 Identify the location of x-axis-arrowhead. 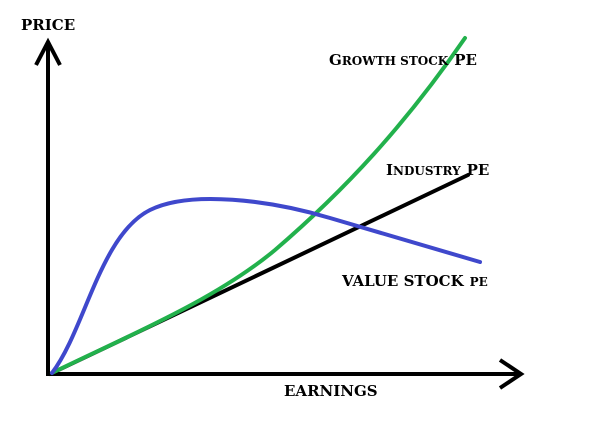
(511, 374).